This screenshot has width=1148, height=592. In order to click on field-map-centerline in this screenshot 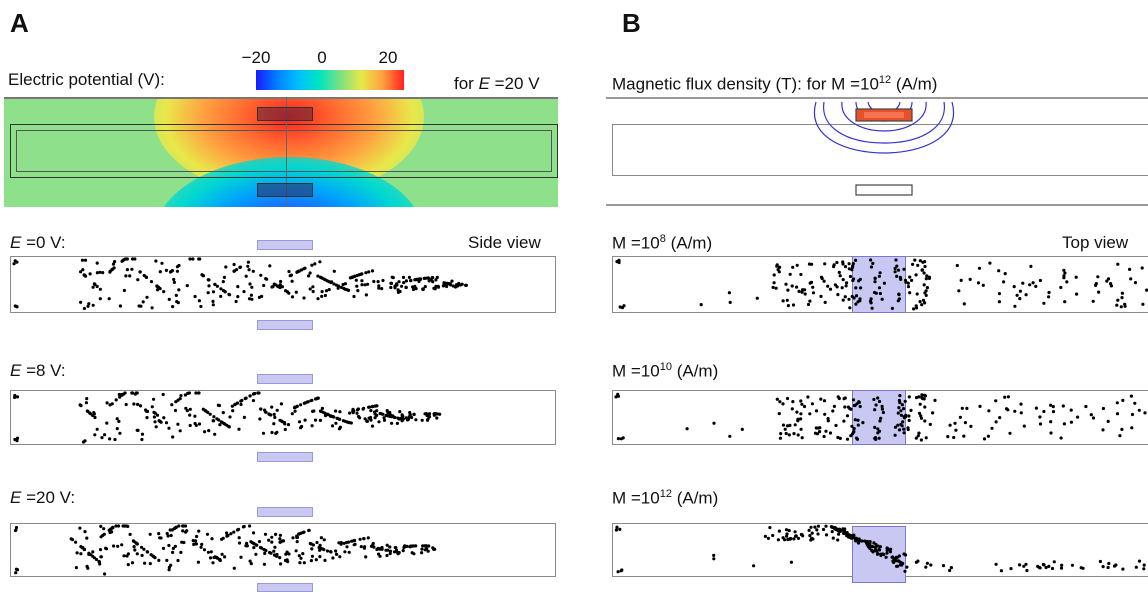, I will do `click(286, 152)`.